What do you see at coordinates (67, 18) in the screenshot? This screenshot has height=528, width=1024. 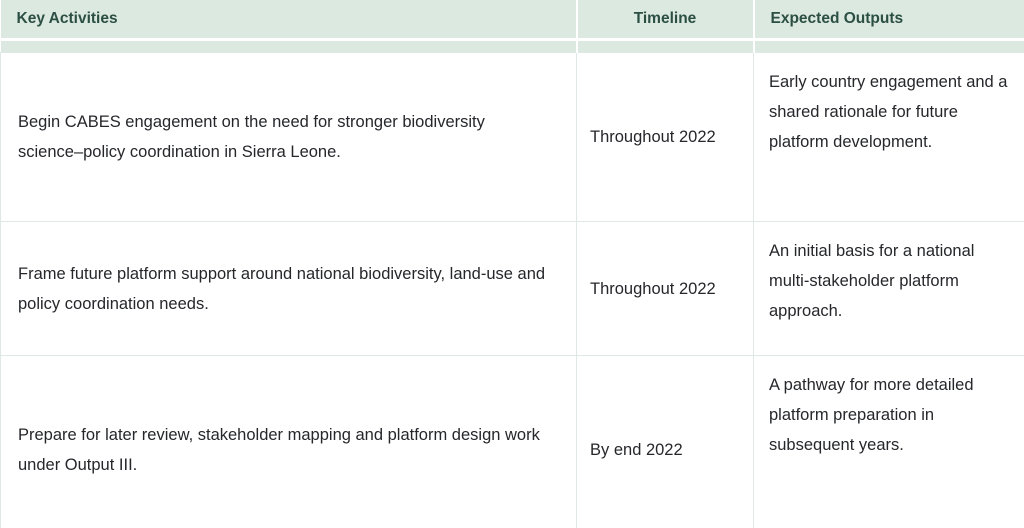 I see `column-header-key-activities-label: Key Activities` at bounding box center [67, 18].